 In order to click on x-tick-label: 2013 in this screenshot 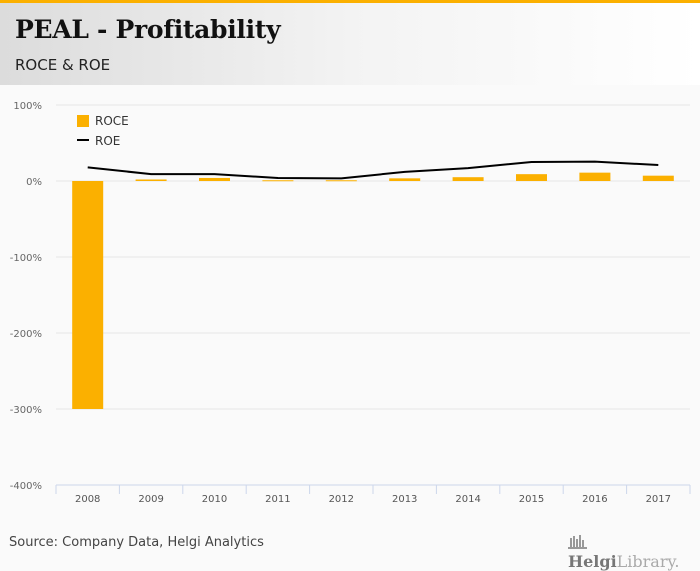, I will do `click(404, 499)`.